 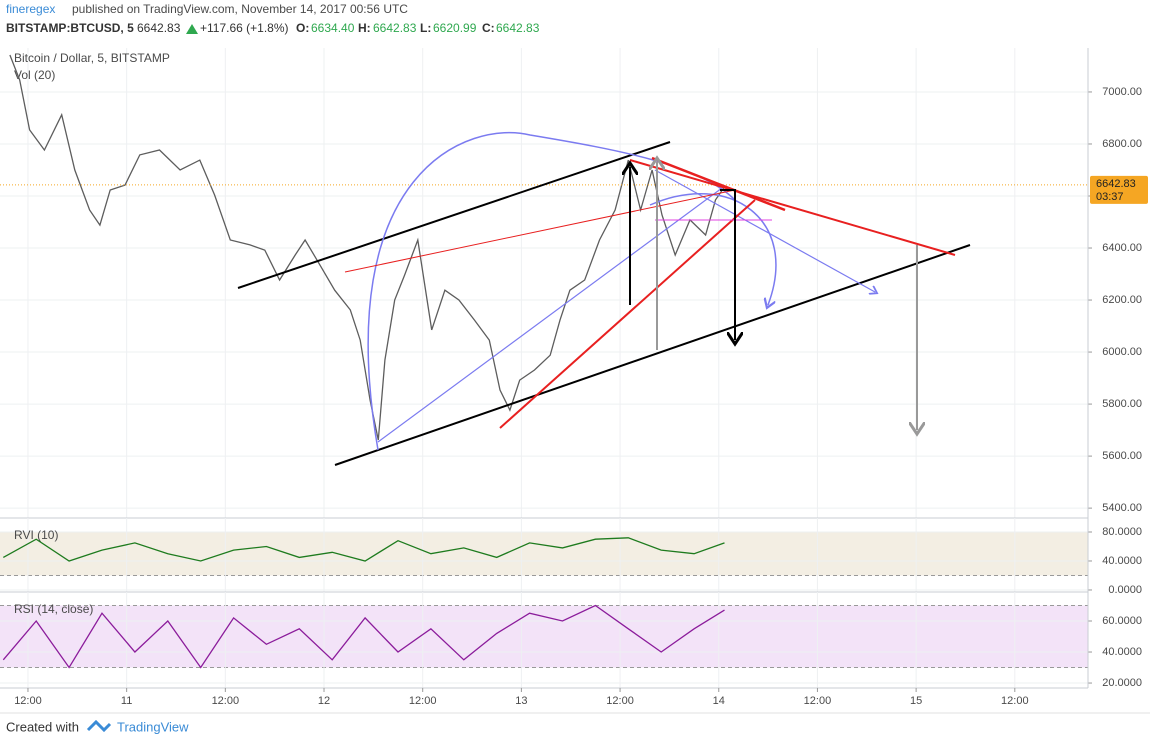 What do you see at coordinates (1122, 621) in the screenshot?
I see `y-tick-label: 60.0000` at bounding box center [1122, 621].